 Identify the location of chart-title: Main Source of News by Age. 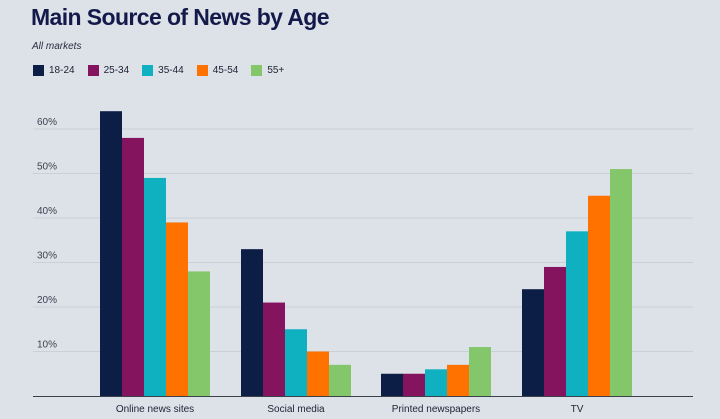
(180, 17).